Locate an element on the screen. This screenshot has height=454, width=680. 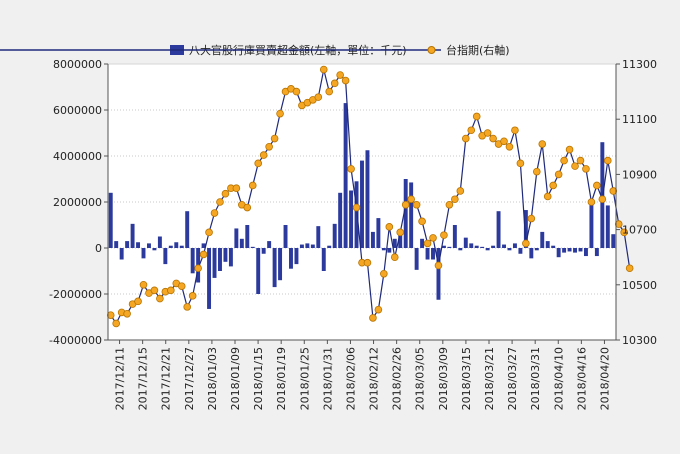
x-tick-label: 2018/03/27 is located at coordinates (512, 378).